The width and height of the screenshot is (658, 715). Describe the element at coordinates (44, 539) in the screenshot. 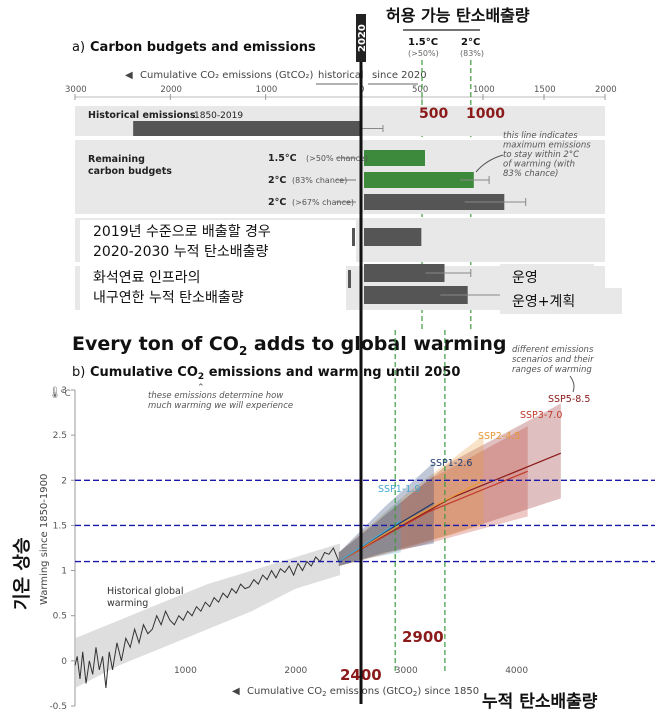

I see `panel-b-ylabel: Warming since 1850-1900` at that location.